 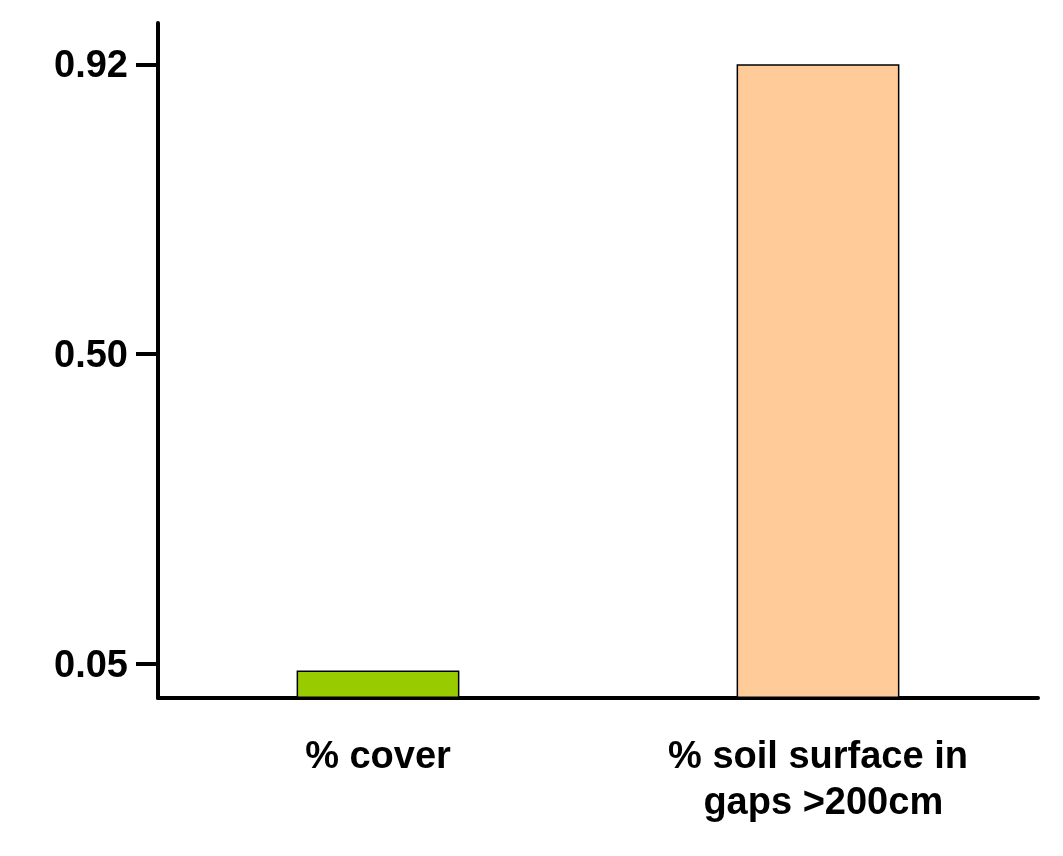 What do you see at coordinates (818, 778) in the screenshot?
I see `x-tick-label: % soil surface in gaps >200cm` at bounding box center [818, 778].